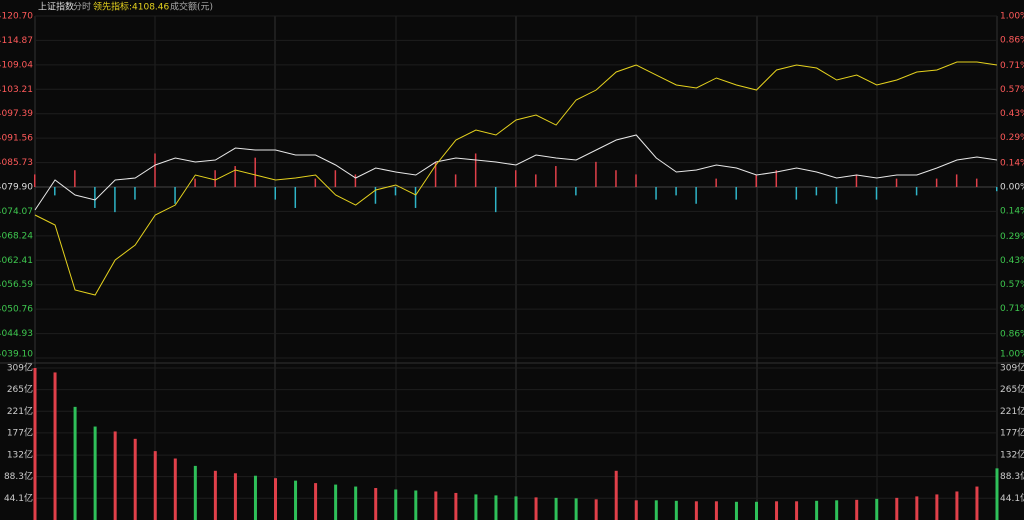 This screenshot has width=1024, height=520. What do you see at coordinates (1012, 368) in the screenshot?
I see `y2-tick-label: 309亿` at bounding box center [1012, 368].